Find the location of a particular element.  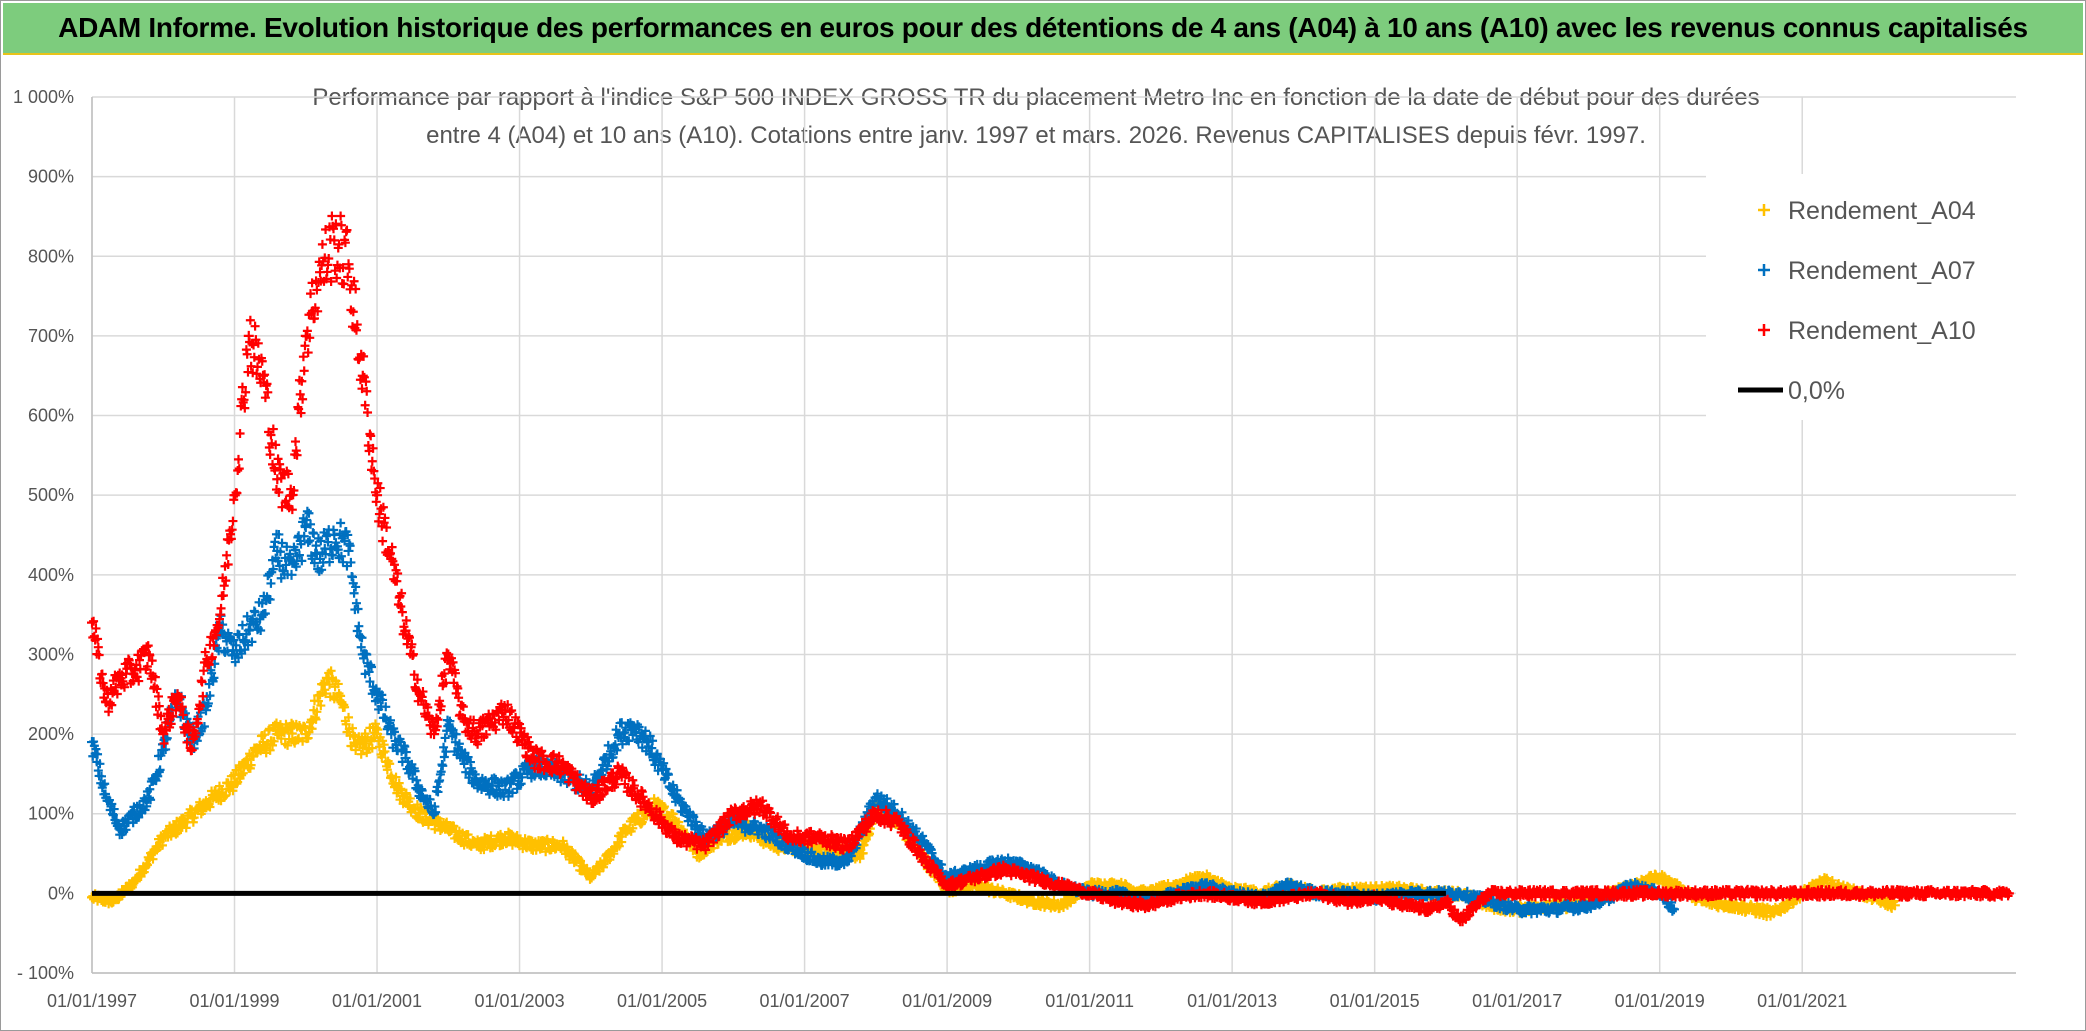

x-tick-label: 01/01/2011 is located at coordinates (1089, 1001).